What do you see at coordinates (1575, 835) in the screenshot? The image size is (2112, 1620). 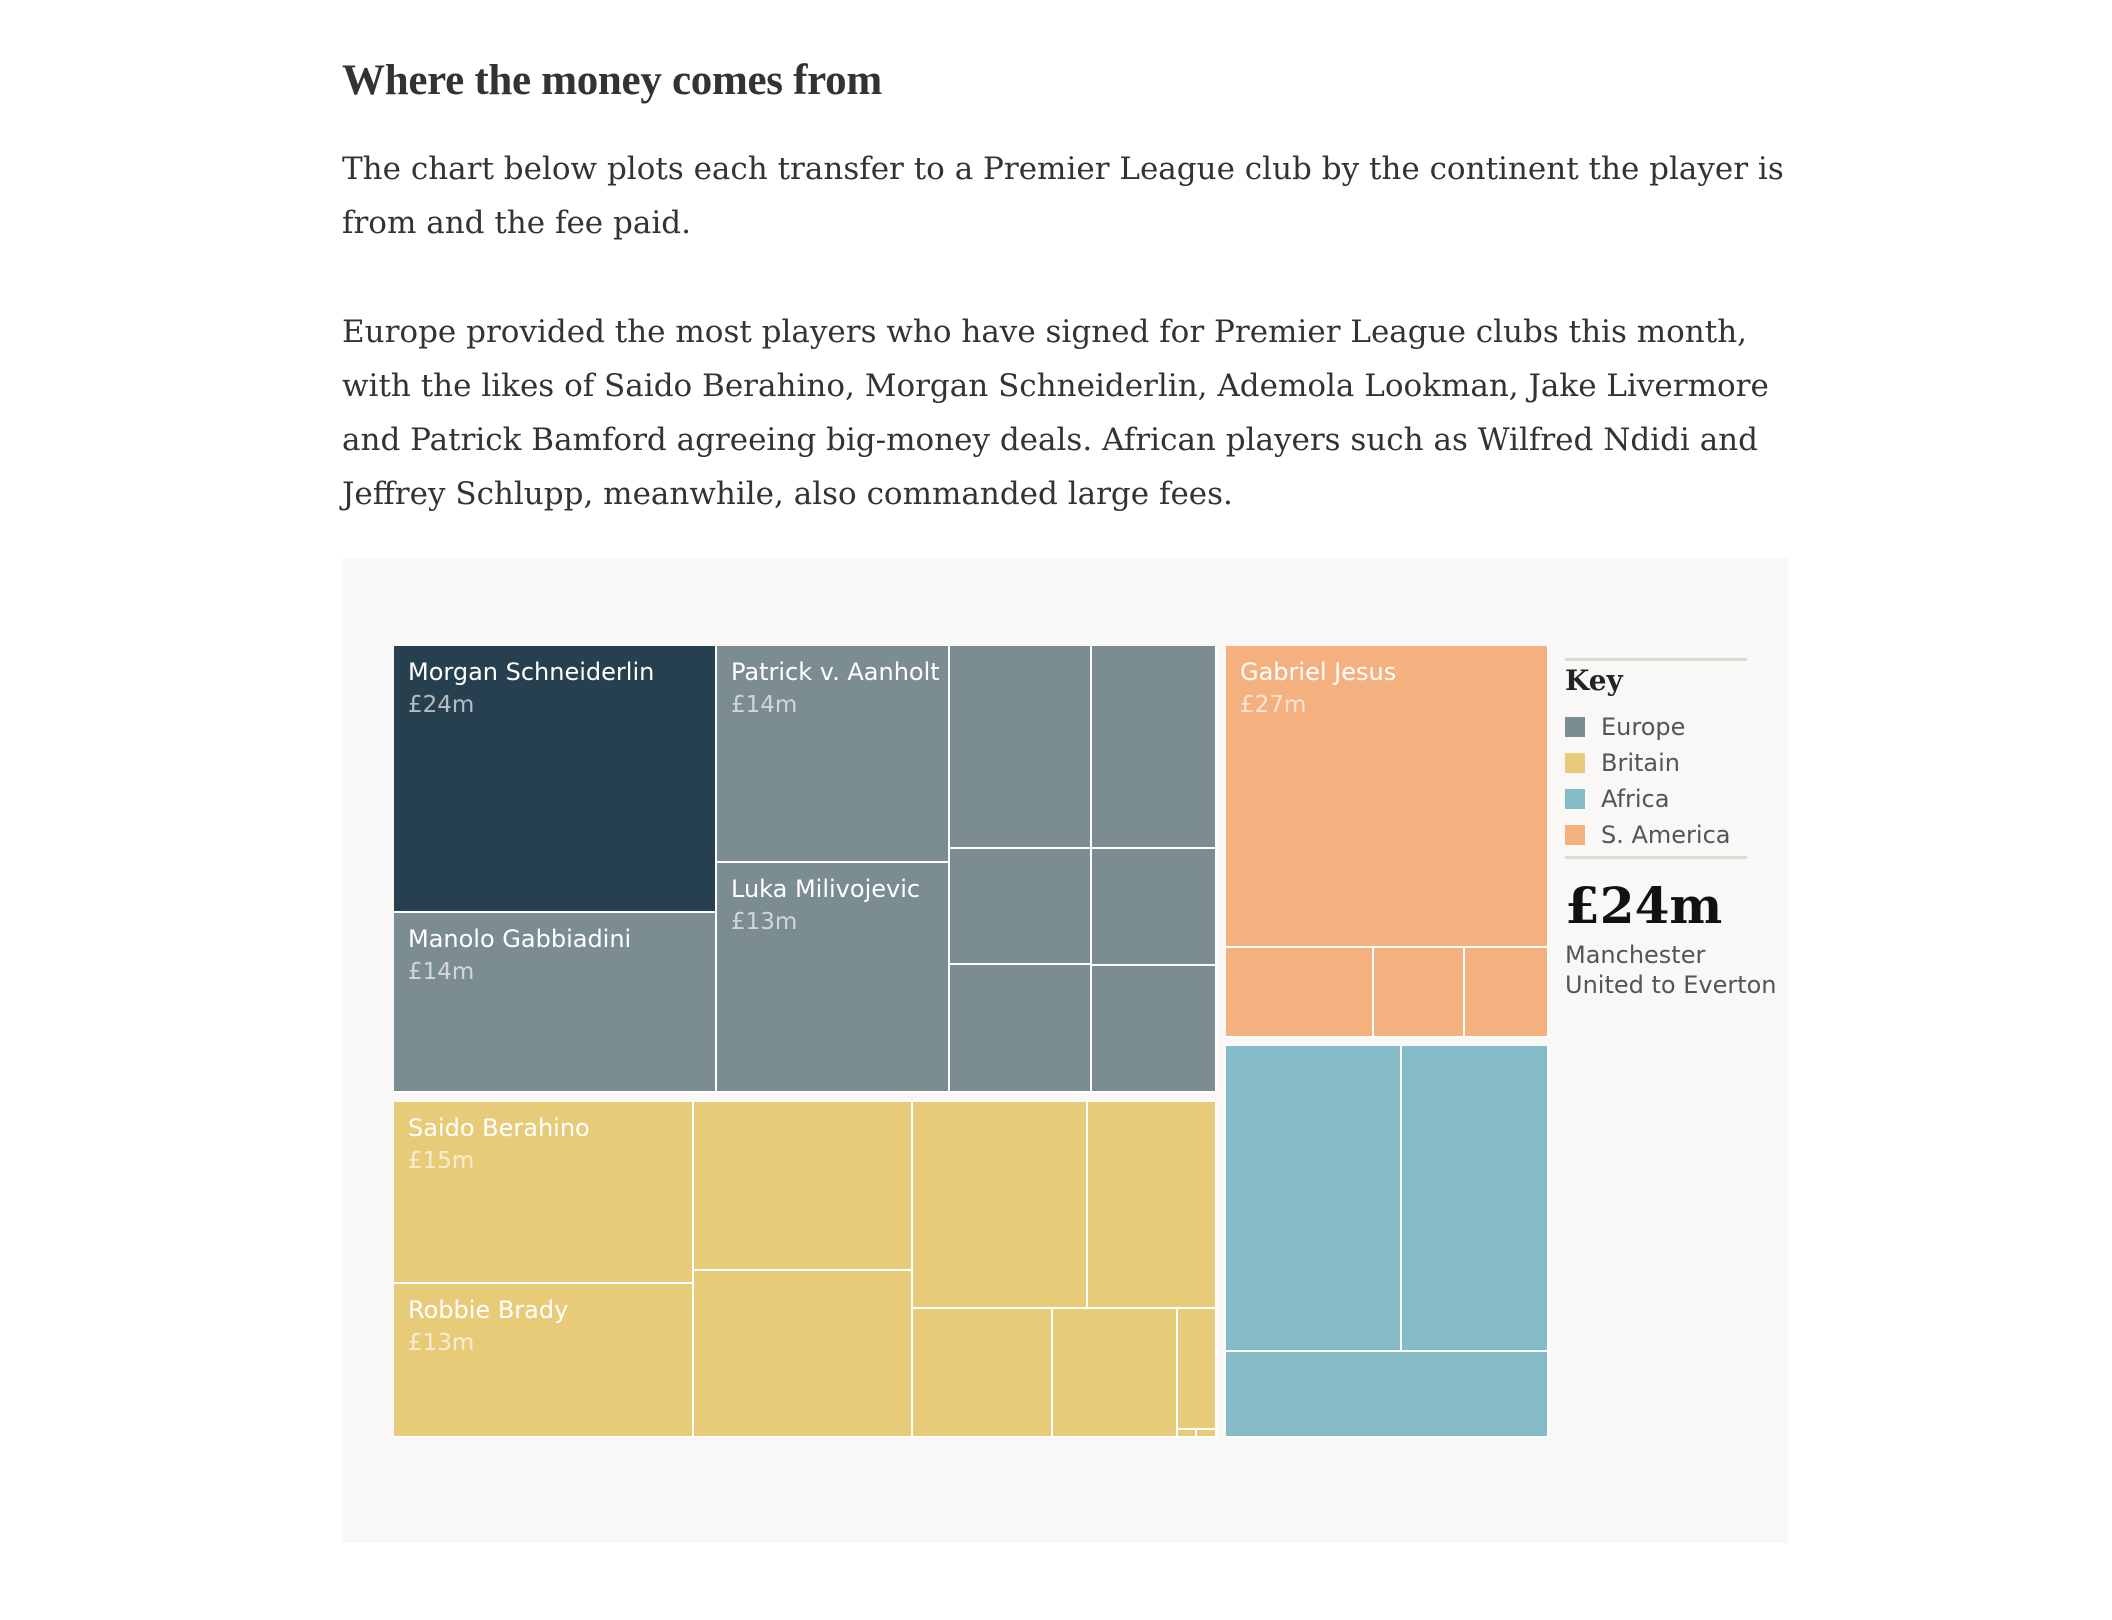 I see `key-swatch-s-america` at bounding box center [1575, 835].